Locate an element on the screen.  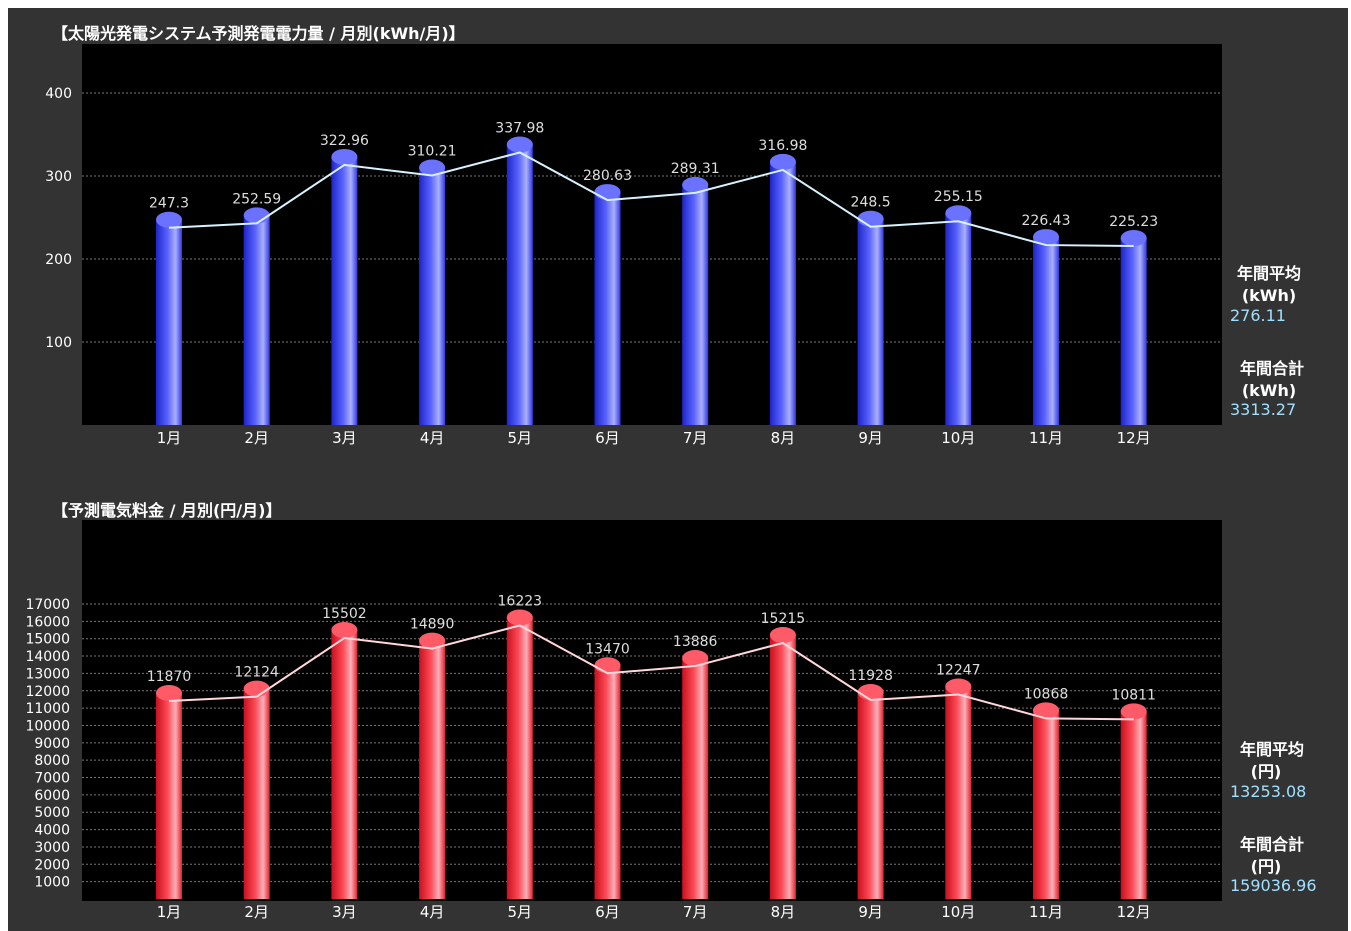
yen-ytick-label: 14000 is located at coordinates (47, 657).